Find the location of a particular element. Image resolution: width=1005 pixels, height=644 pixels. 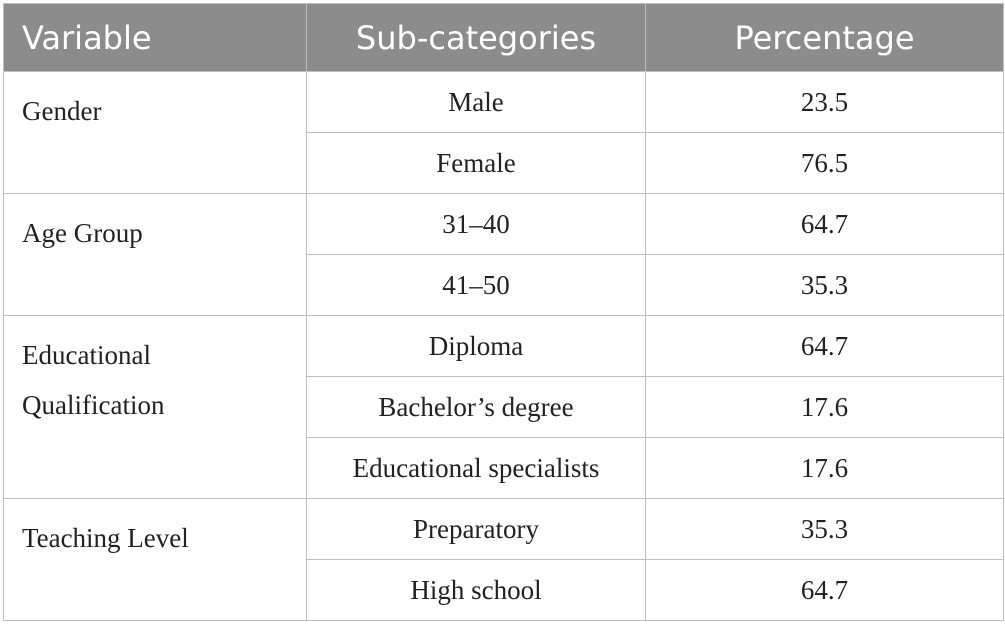

subcategory-cell: Diploma is located at coordinates (476, 346).